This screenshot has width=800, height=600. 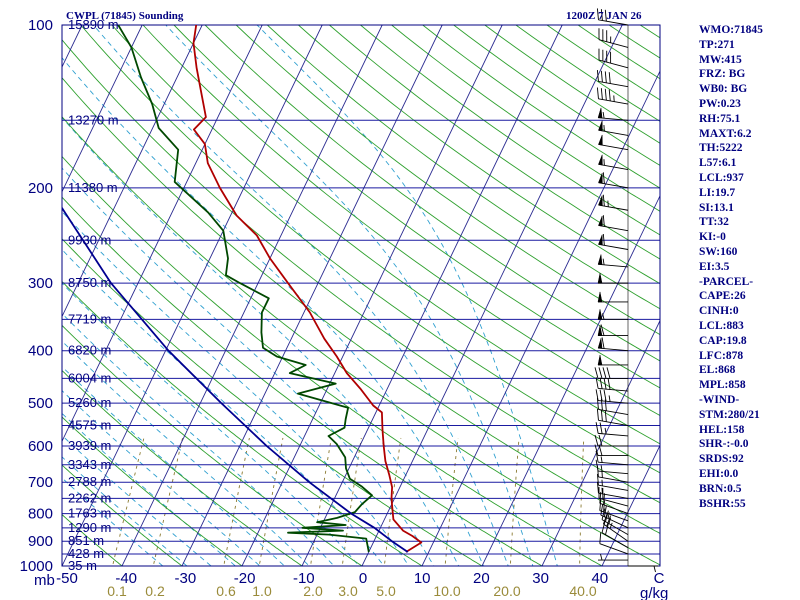 What do you see at coordinates (599, 578) in the screenshot?
I see `temperature-tick-label: 40` at bounding box center [599, 578].